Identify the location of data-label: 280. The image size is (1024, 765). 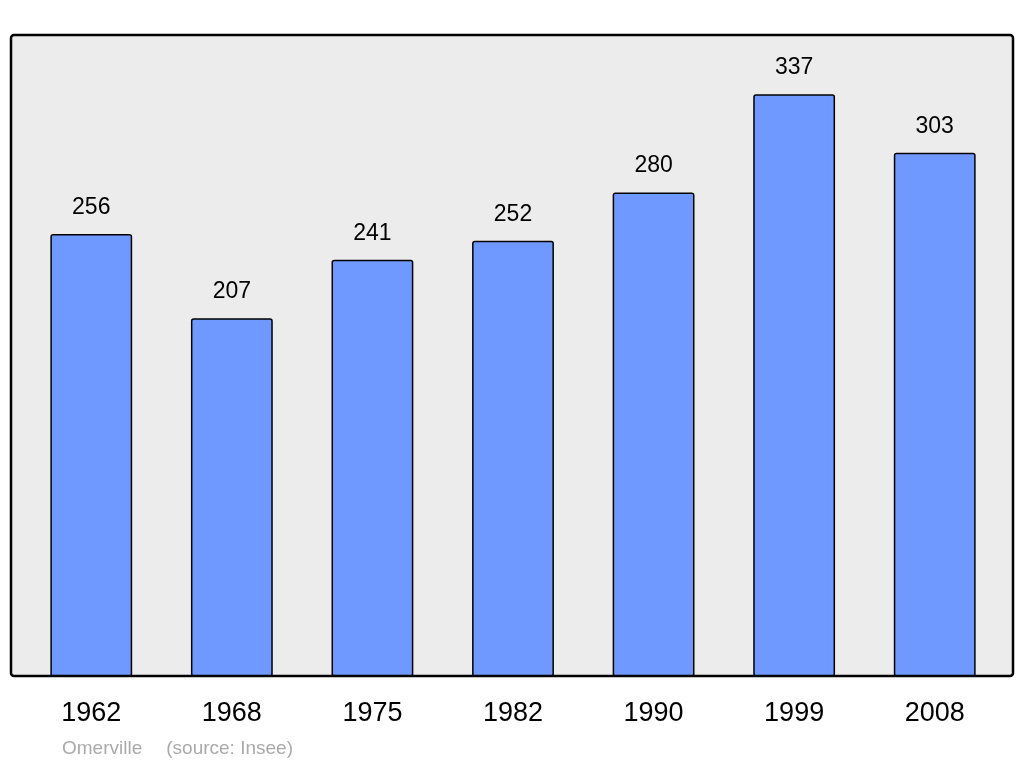
(653, 164).